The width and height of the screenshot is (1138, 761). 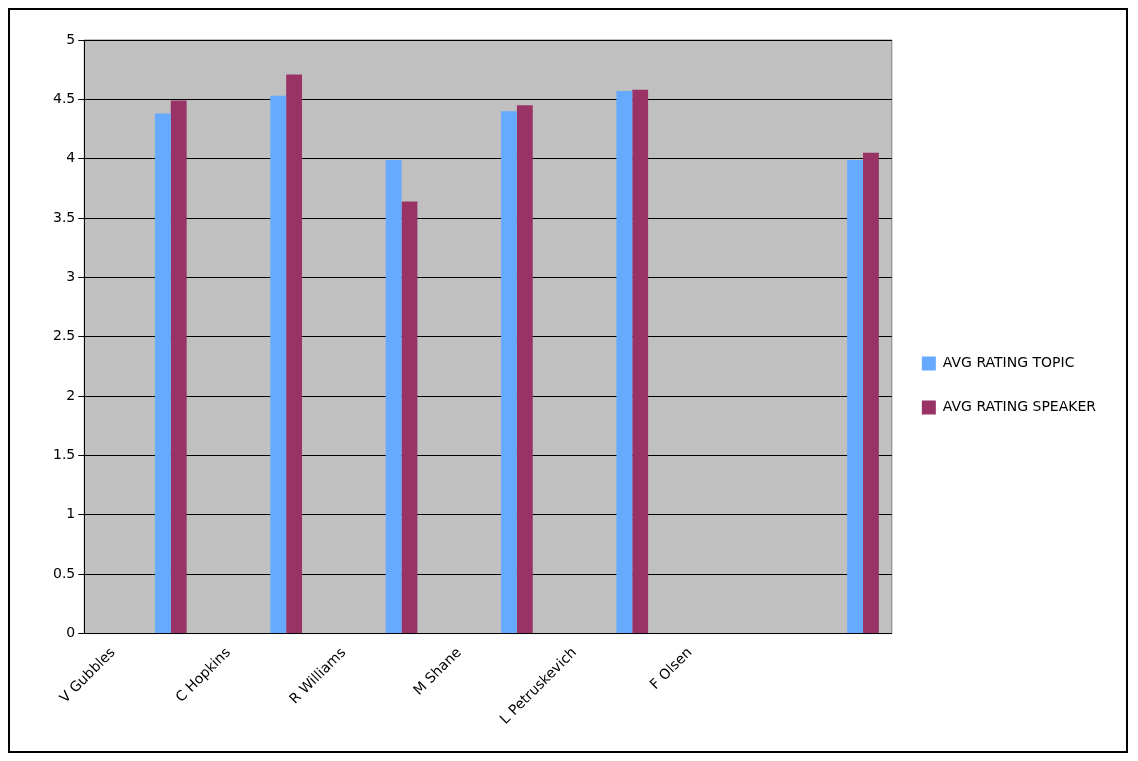 What do you see at coordinates (64, 335) in the screenshot?
I see `y-tick-label: 2.5` at bounding box center [64, 335].